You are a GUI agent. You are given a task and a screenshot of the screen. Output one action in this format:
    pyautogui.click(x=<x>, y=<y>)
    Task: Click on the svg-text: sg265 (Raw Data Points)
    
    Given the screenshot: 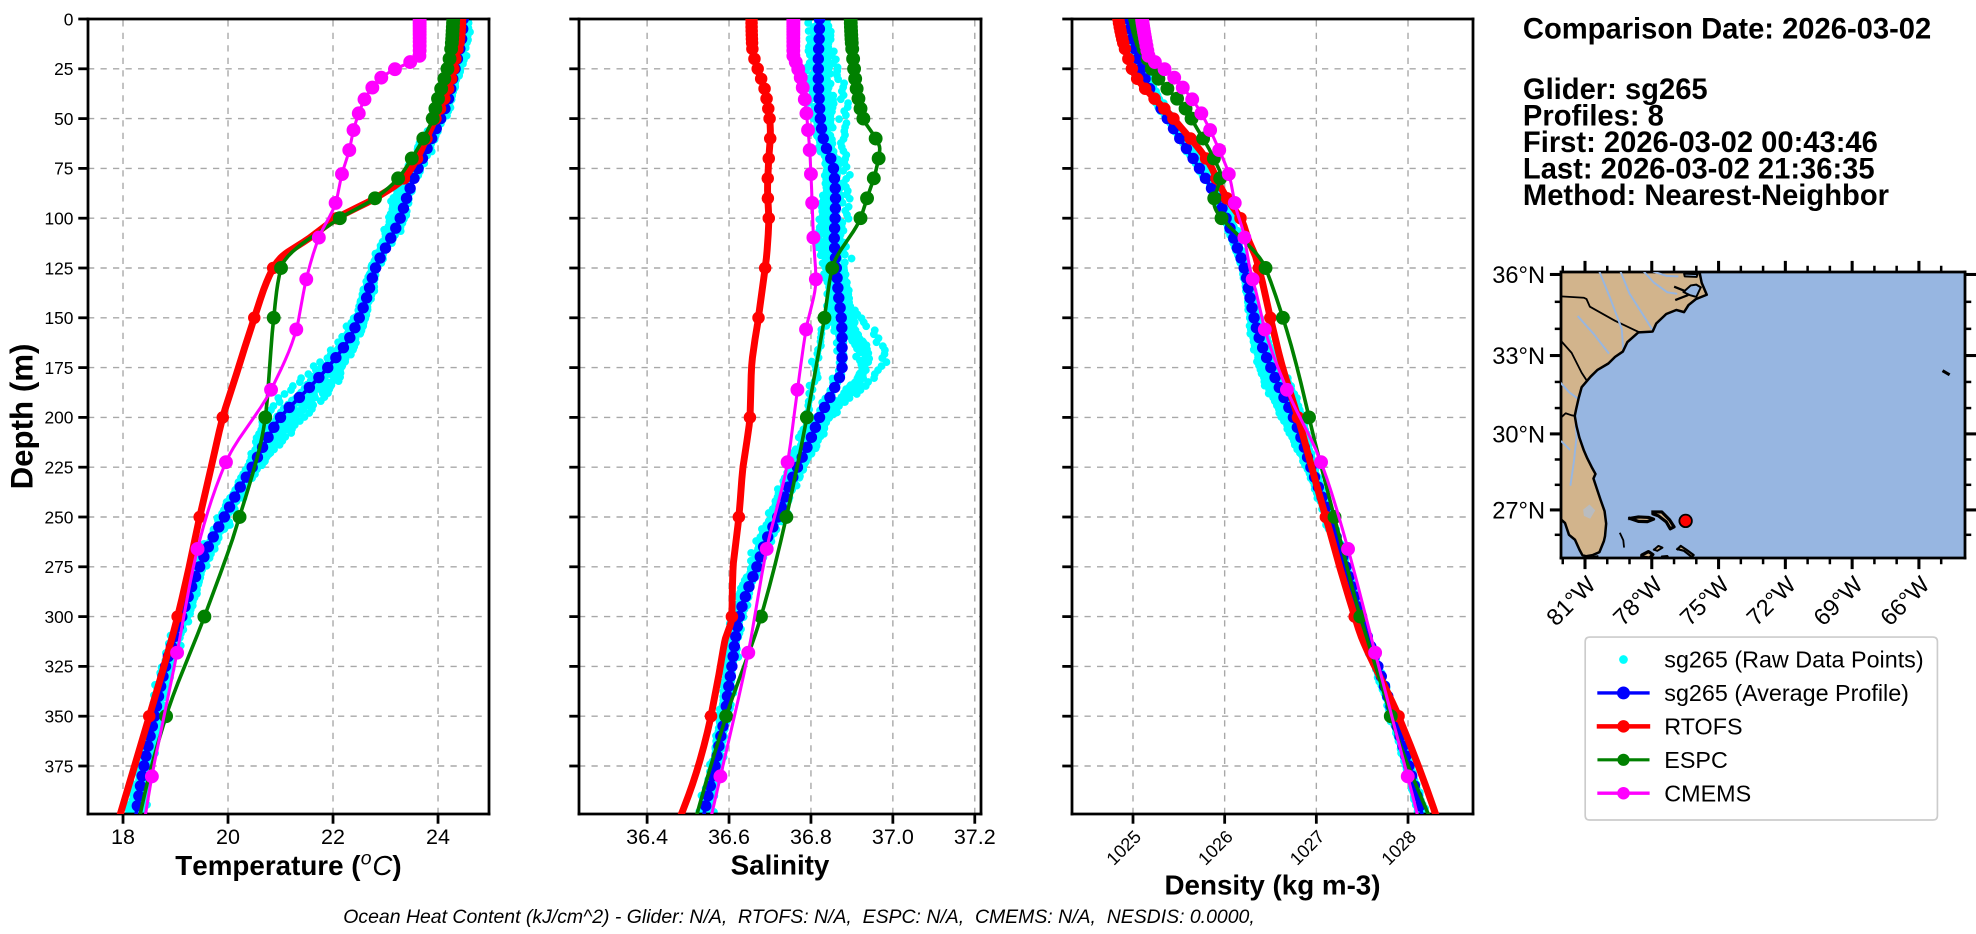 What is the action you would take?
    pyautogui.click(x=1793, y=660)
    